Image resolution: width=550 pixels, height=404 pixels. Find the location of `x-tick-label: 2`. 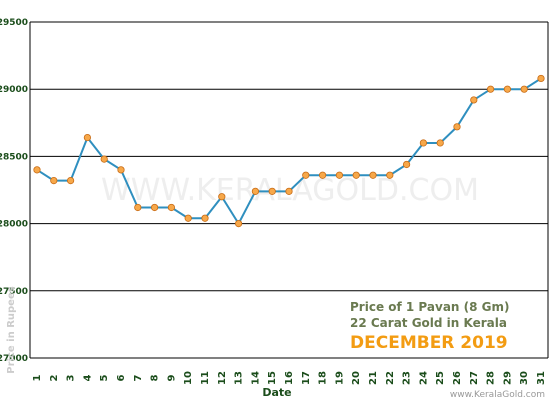

x-tick-label: 2 is located at coordinates (54, 377).